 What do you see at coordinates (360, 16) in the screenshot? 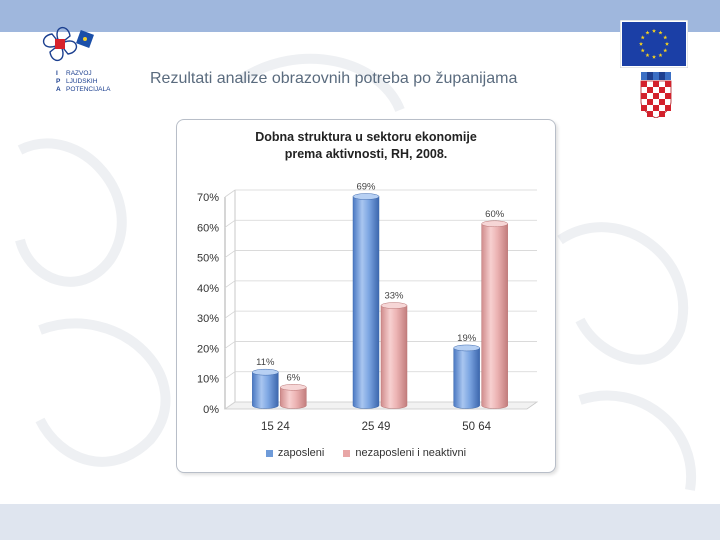
I see `top-band` at bounding box center [360, 16].